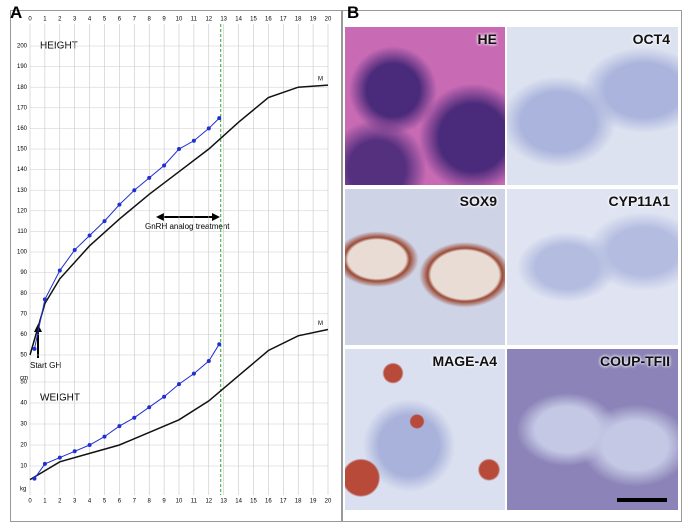  What do you see at coordinates (635, 361) in the screenshot?
I see `tile-label: COUP-TFII` at bounding box center [635, 361].